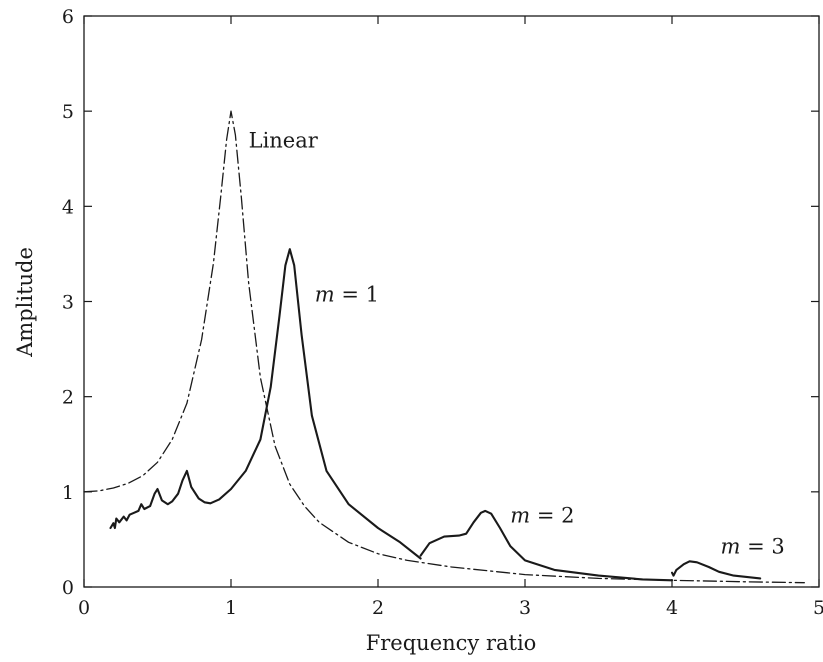  I want to click on annotation-1: m = 1, so click(347, 295).